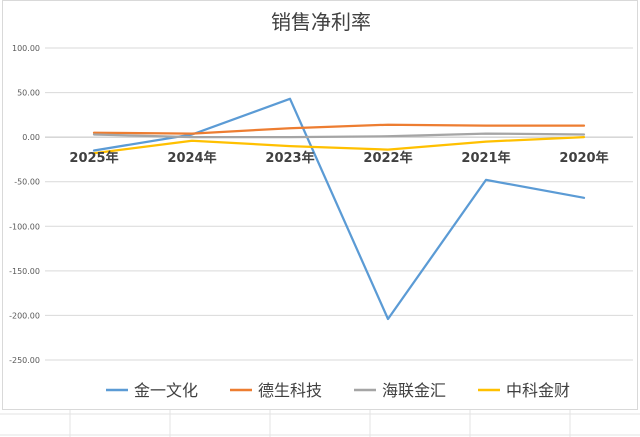 Image resolution: width=640 pixels, height=437 pixels. What do you see at coordinates (387, 158) in the screenshot?
I see `x-tick-label: 2022年` at bounding box center [387, 158].